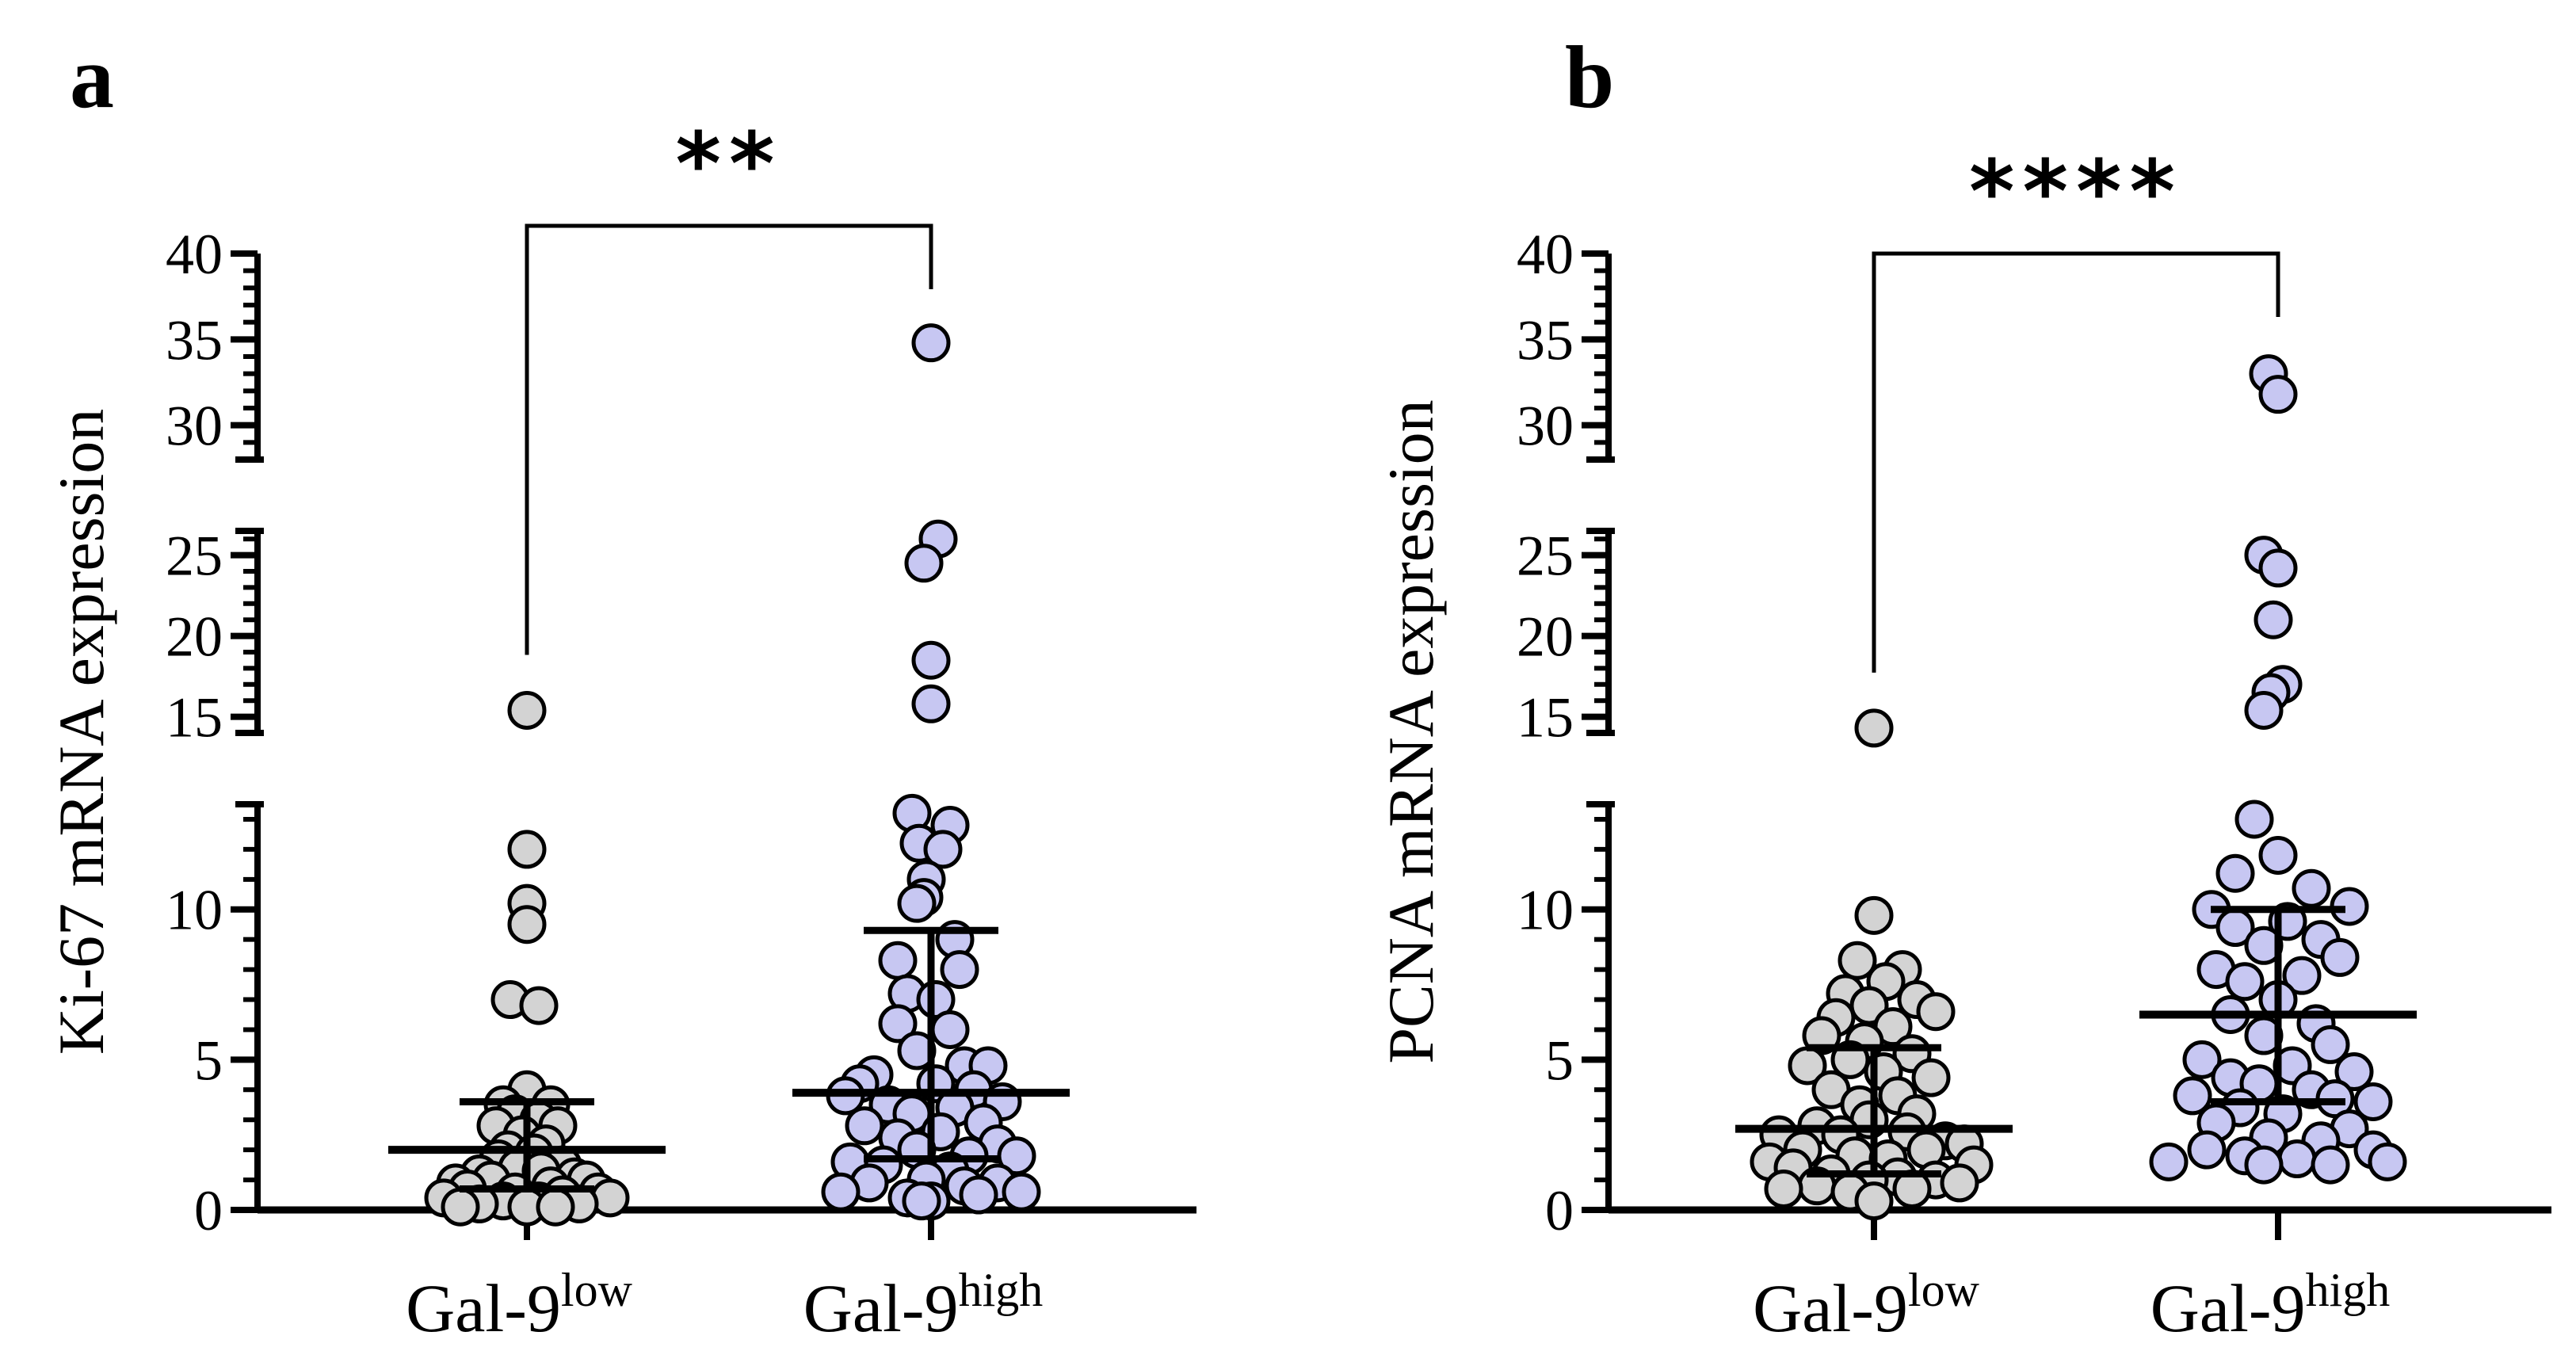  I want to click on panel-letter: b, so click(1589, 78).